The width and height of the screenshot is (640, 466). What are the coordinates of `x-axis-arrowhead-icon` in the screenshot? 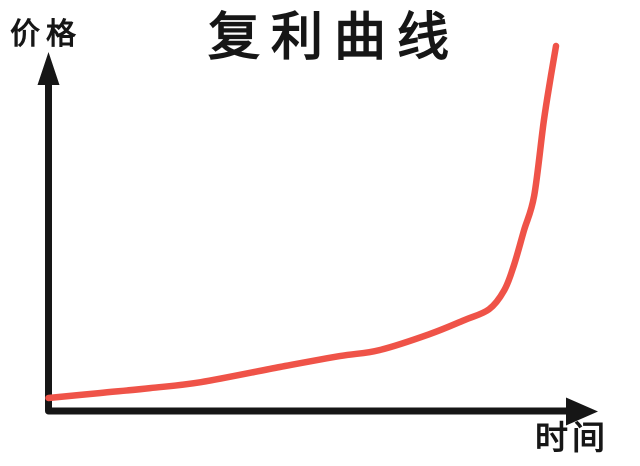 It's located at (582, 411).